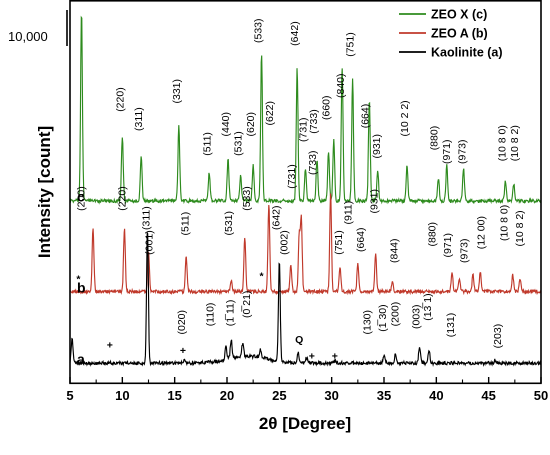  What do you see at coordinates (541, 395) in the screenshot?
I see `x-tick-label-50: 50` at bounding box center [541, 395].